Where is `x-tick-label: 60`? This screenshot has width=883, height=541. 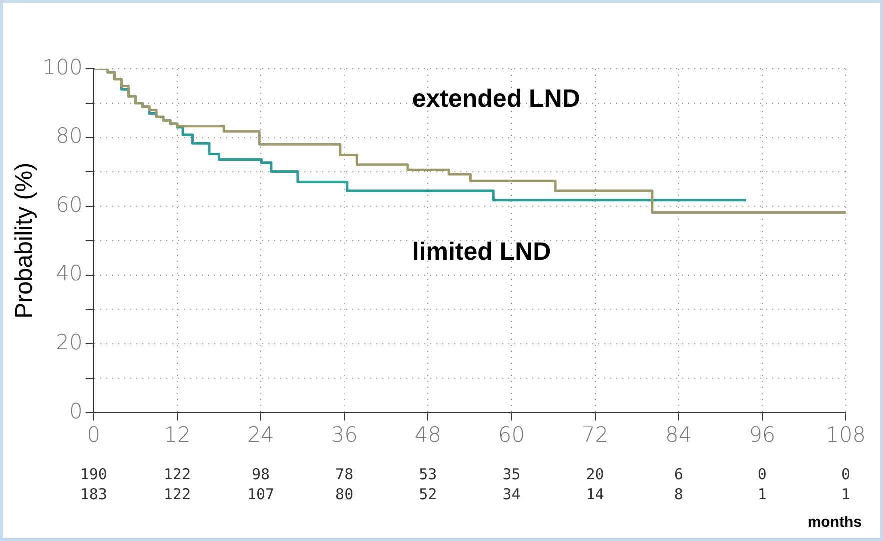
x-tick-label: 60 is located at coordinates (512, 434).